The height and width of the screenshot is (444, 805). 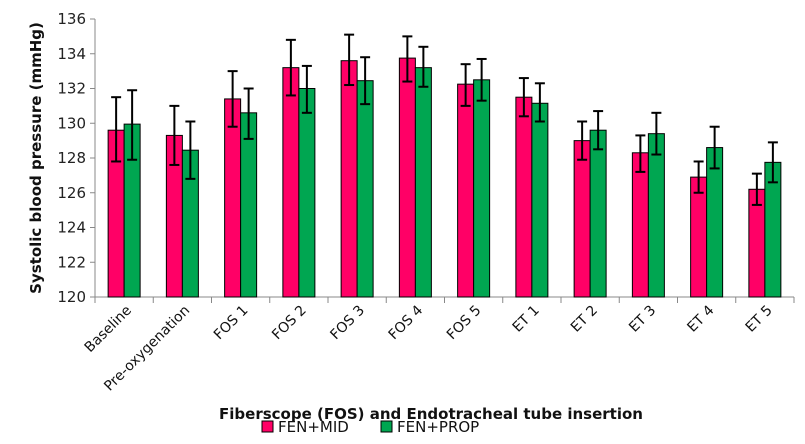 I want to click on x-tick-label: ET 5, so click(x=759, y=319).